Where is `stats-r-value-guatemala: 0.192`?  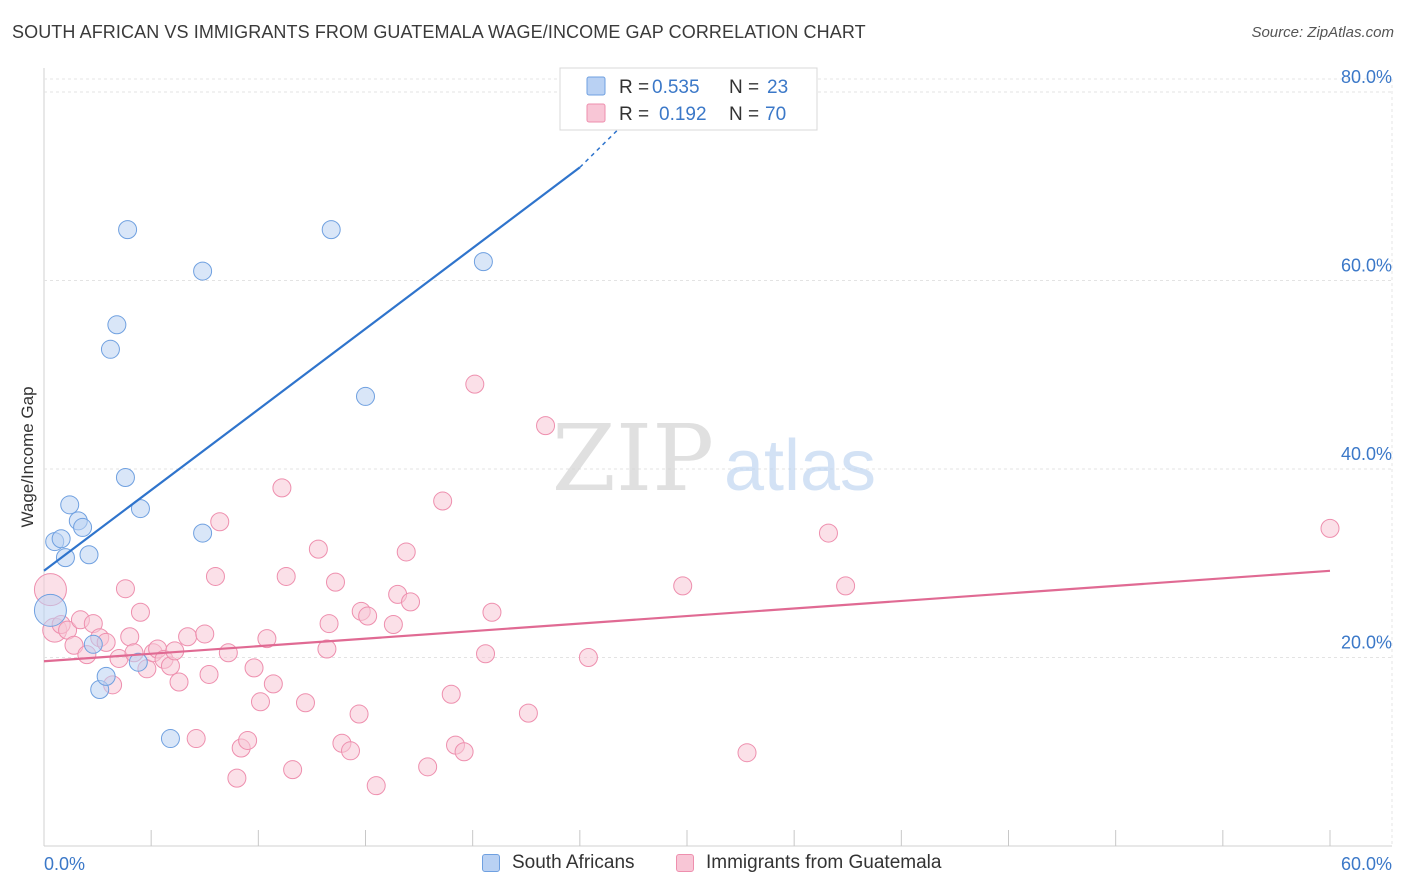
stats-r-value-guatemala: 0.192 is located at coordinates (683, 114).